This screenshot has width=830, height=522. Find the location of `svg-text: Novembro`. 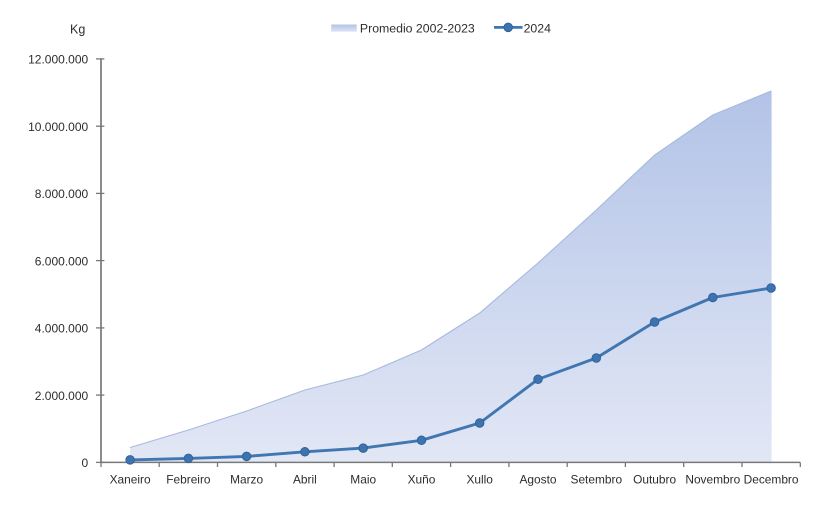

svg-text: Novembro is located at coordinates (712, 480).